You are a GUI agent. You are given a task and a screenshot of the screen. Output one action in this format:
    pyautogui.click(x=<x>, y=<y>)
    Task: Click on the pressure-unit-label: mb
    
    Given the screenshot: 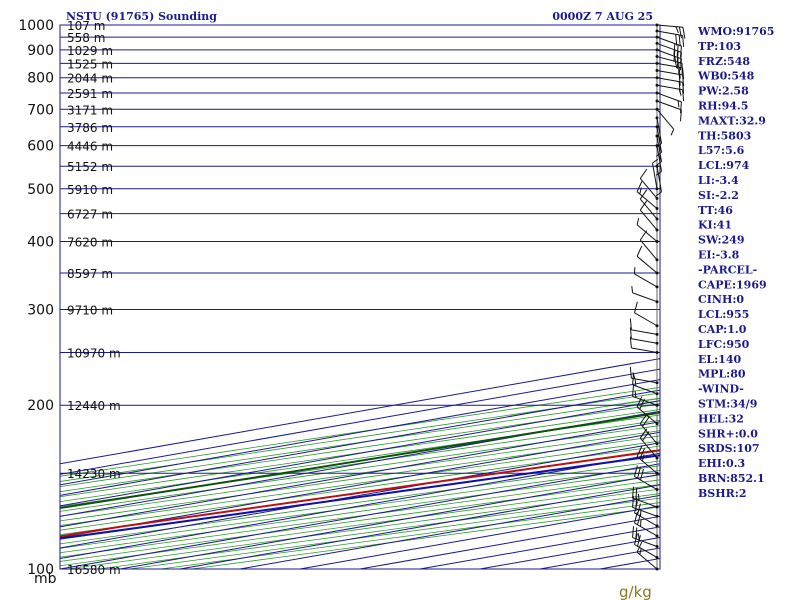 What is the action you would take?
    pyautogui.click(x=45, y=579)
    